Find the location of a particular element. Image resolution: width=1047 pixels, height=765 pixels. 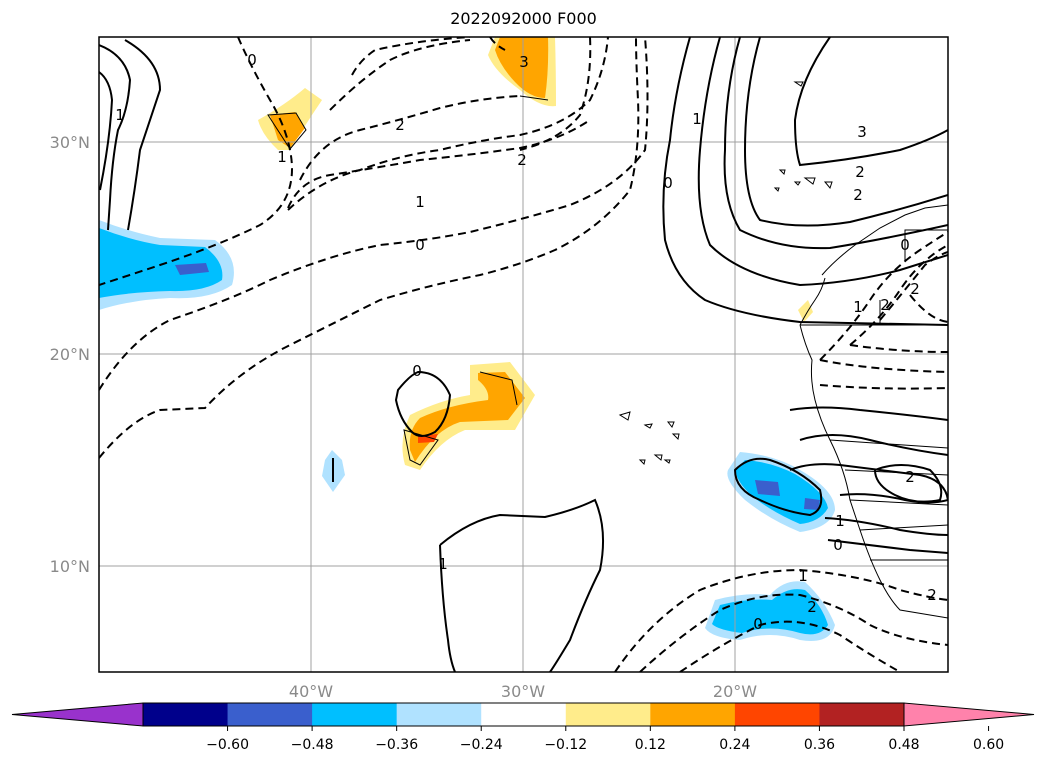

colorbar-tick-label: 0.12 is located at coordinates (650, 745).